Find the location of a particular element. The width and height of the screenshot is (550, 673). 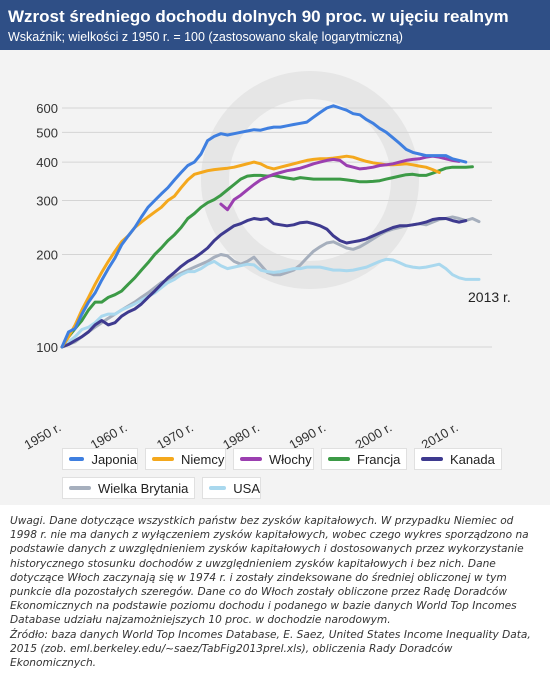

y-axis-ticks: 100 200 300 400 500 600 is located at coordinates (47, 228).